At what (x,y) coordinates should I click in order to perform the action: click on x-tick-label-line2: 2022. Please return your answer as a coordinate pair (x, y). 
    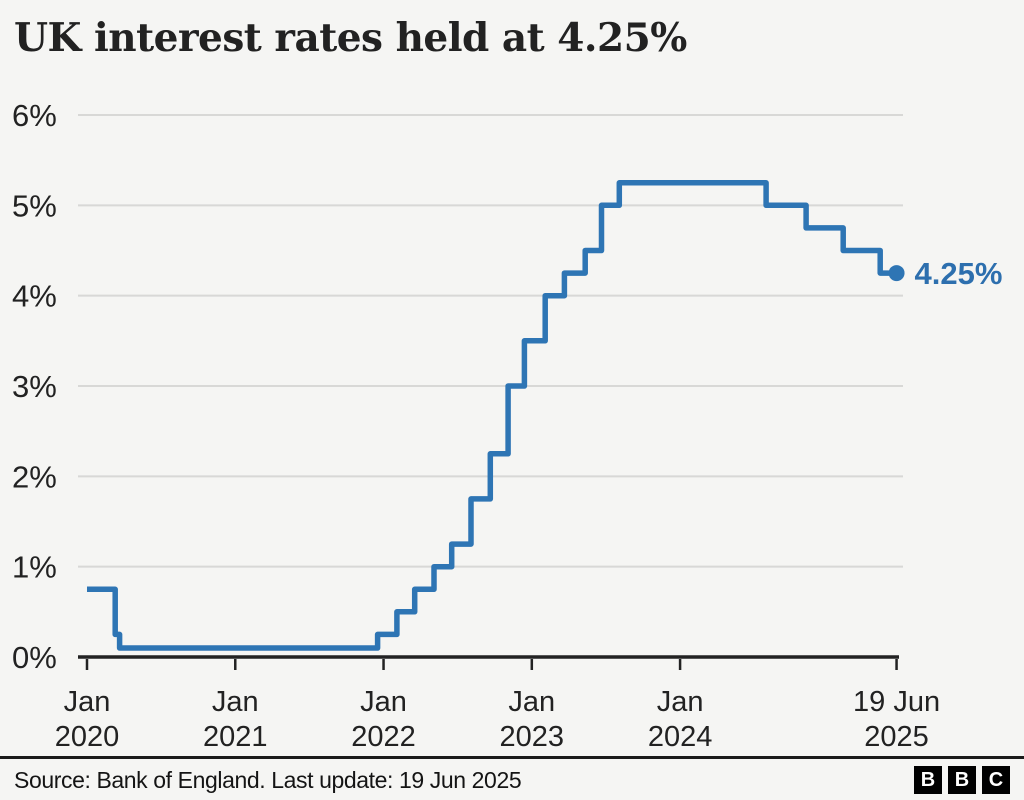
    Looking at the image, I should click on (383, 737).